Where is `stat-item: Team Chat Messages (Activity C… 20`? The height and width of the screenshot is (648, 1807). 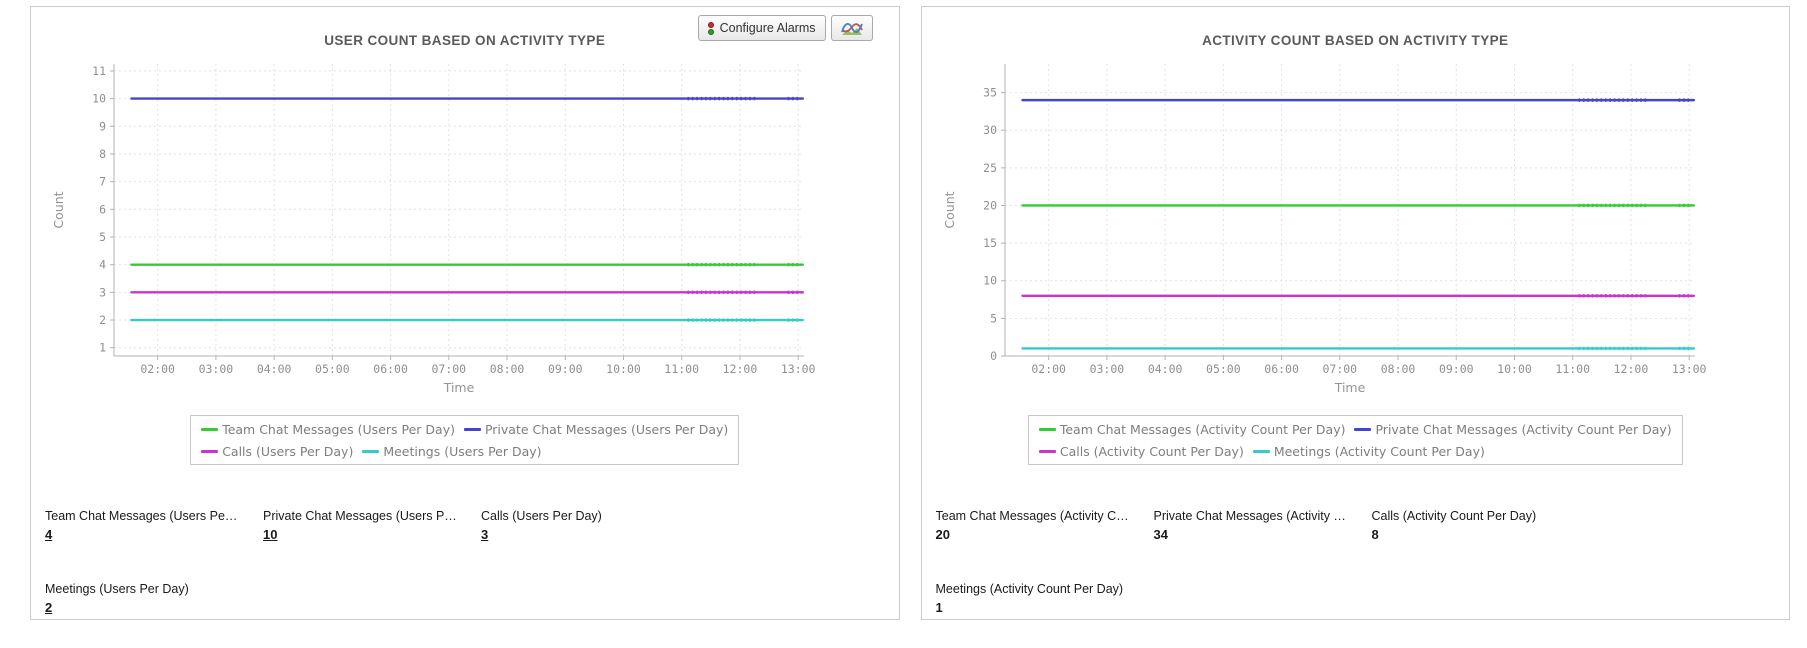 stat-item: Team Chat Messages (Activity C… 20 is located at coordinates (1045, 526).